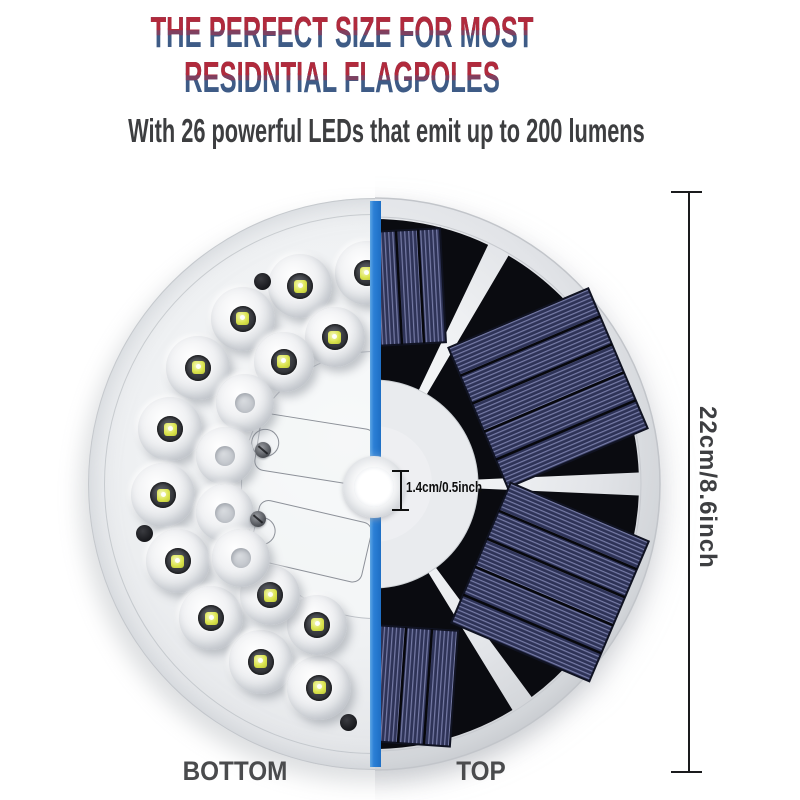 This screenshot has width=800, height=800. I want to click on flagpole-hole, so click(374, 487).